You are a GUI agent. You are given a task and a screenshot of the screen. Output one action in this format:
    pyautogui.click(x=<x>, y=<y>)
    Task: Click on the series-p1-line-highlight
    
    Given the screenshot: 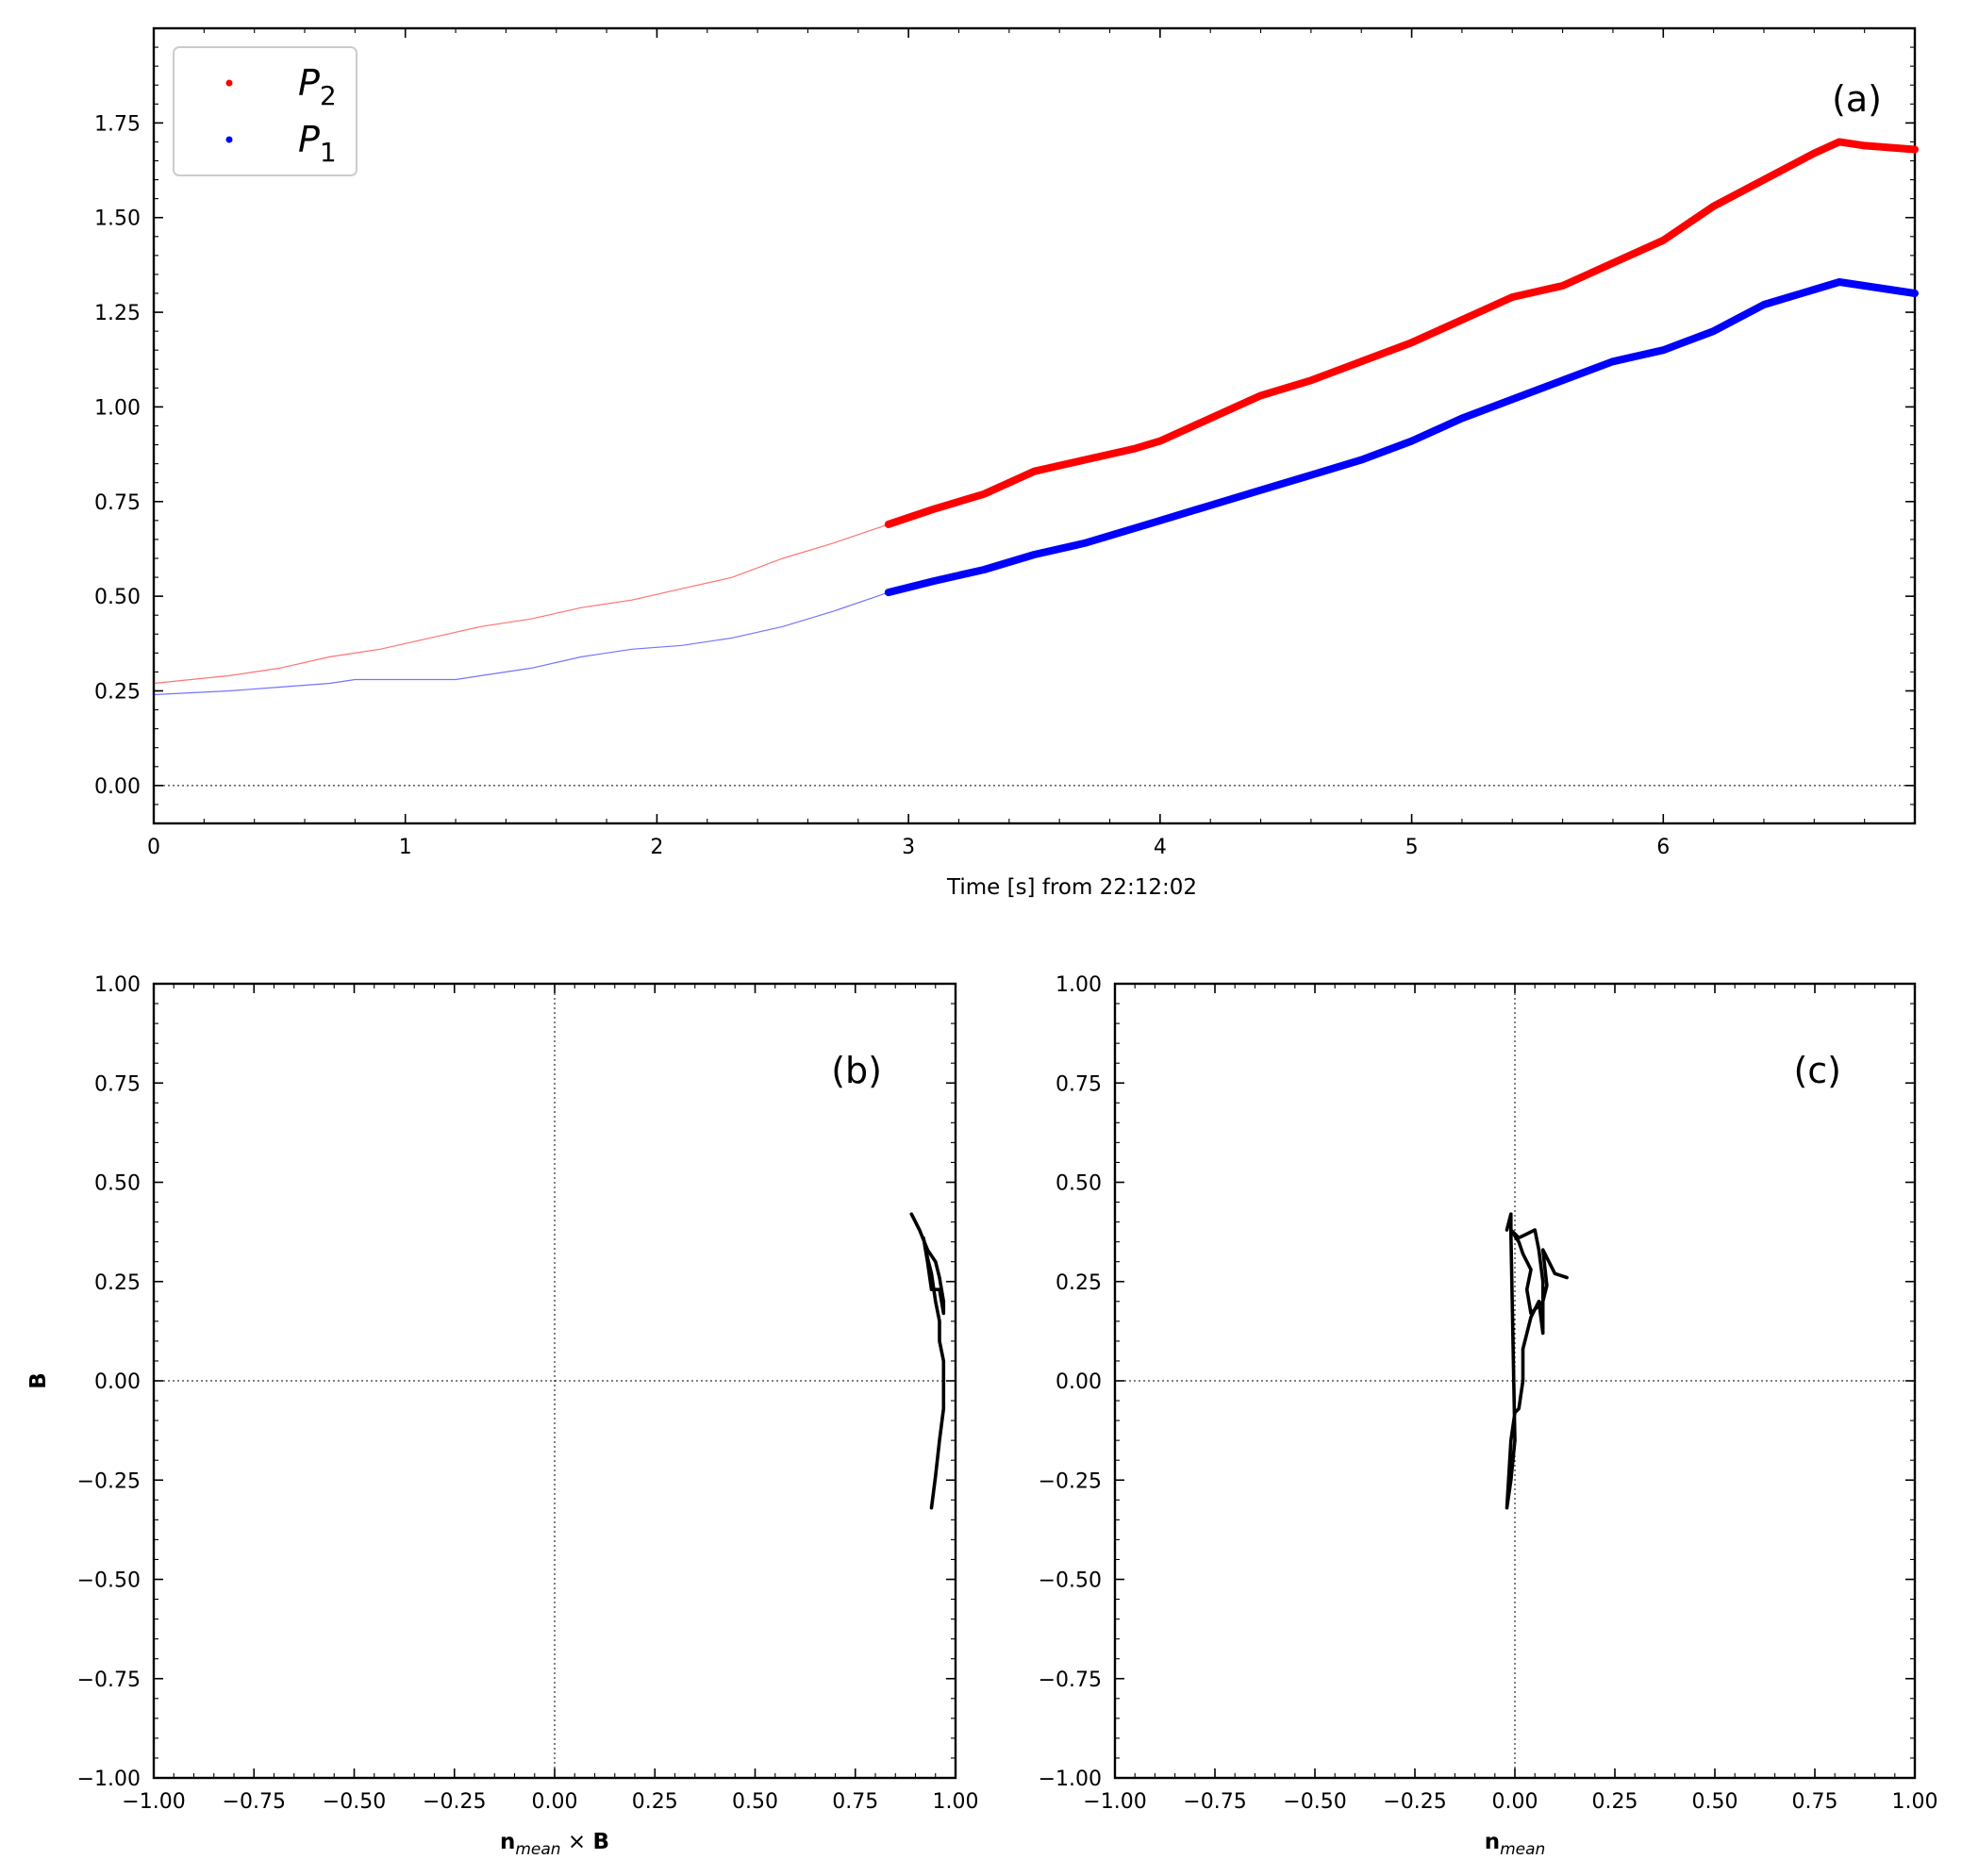 What is the action you would take?
    pyautogui.click(x=1401, y=437)
    